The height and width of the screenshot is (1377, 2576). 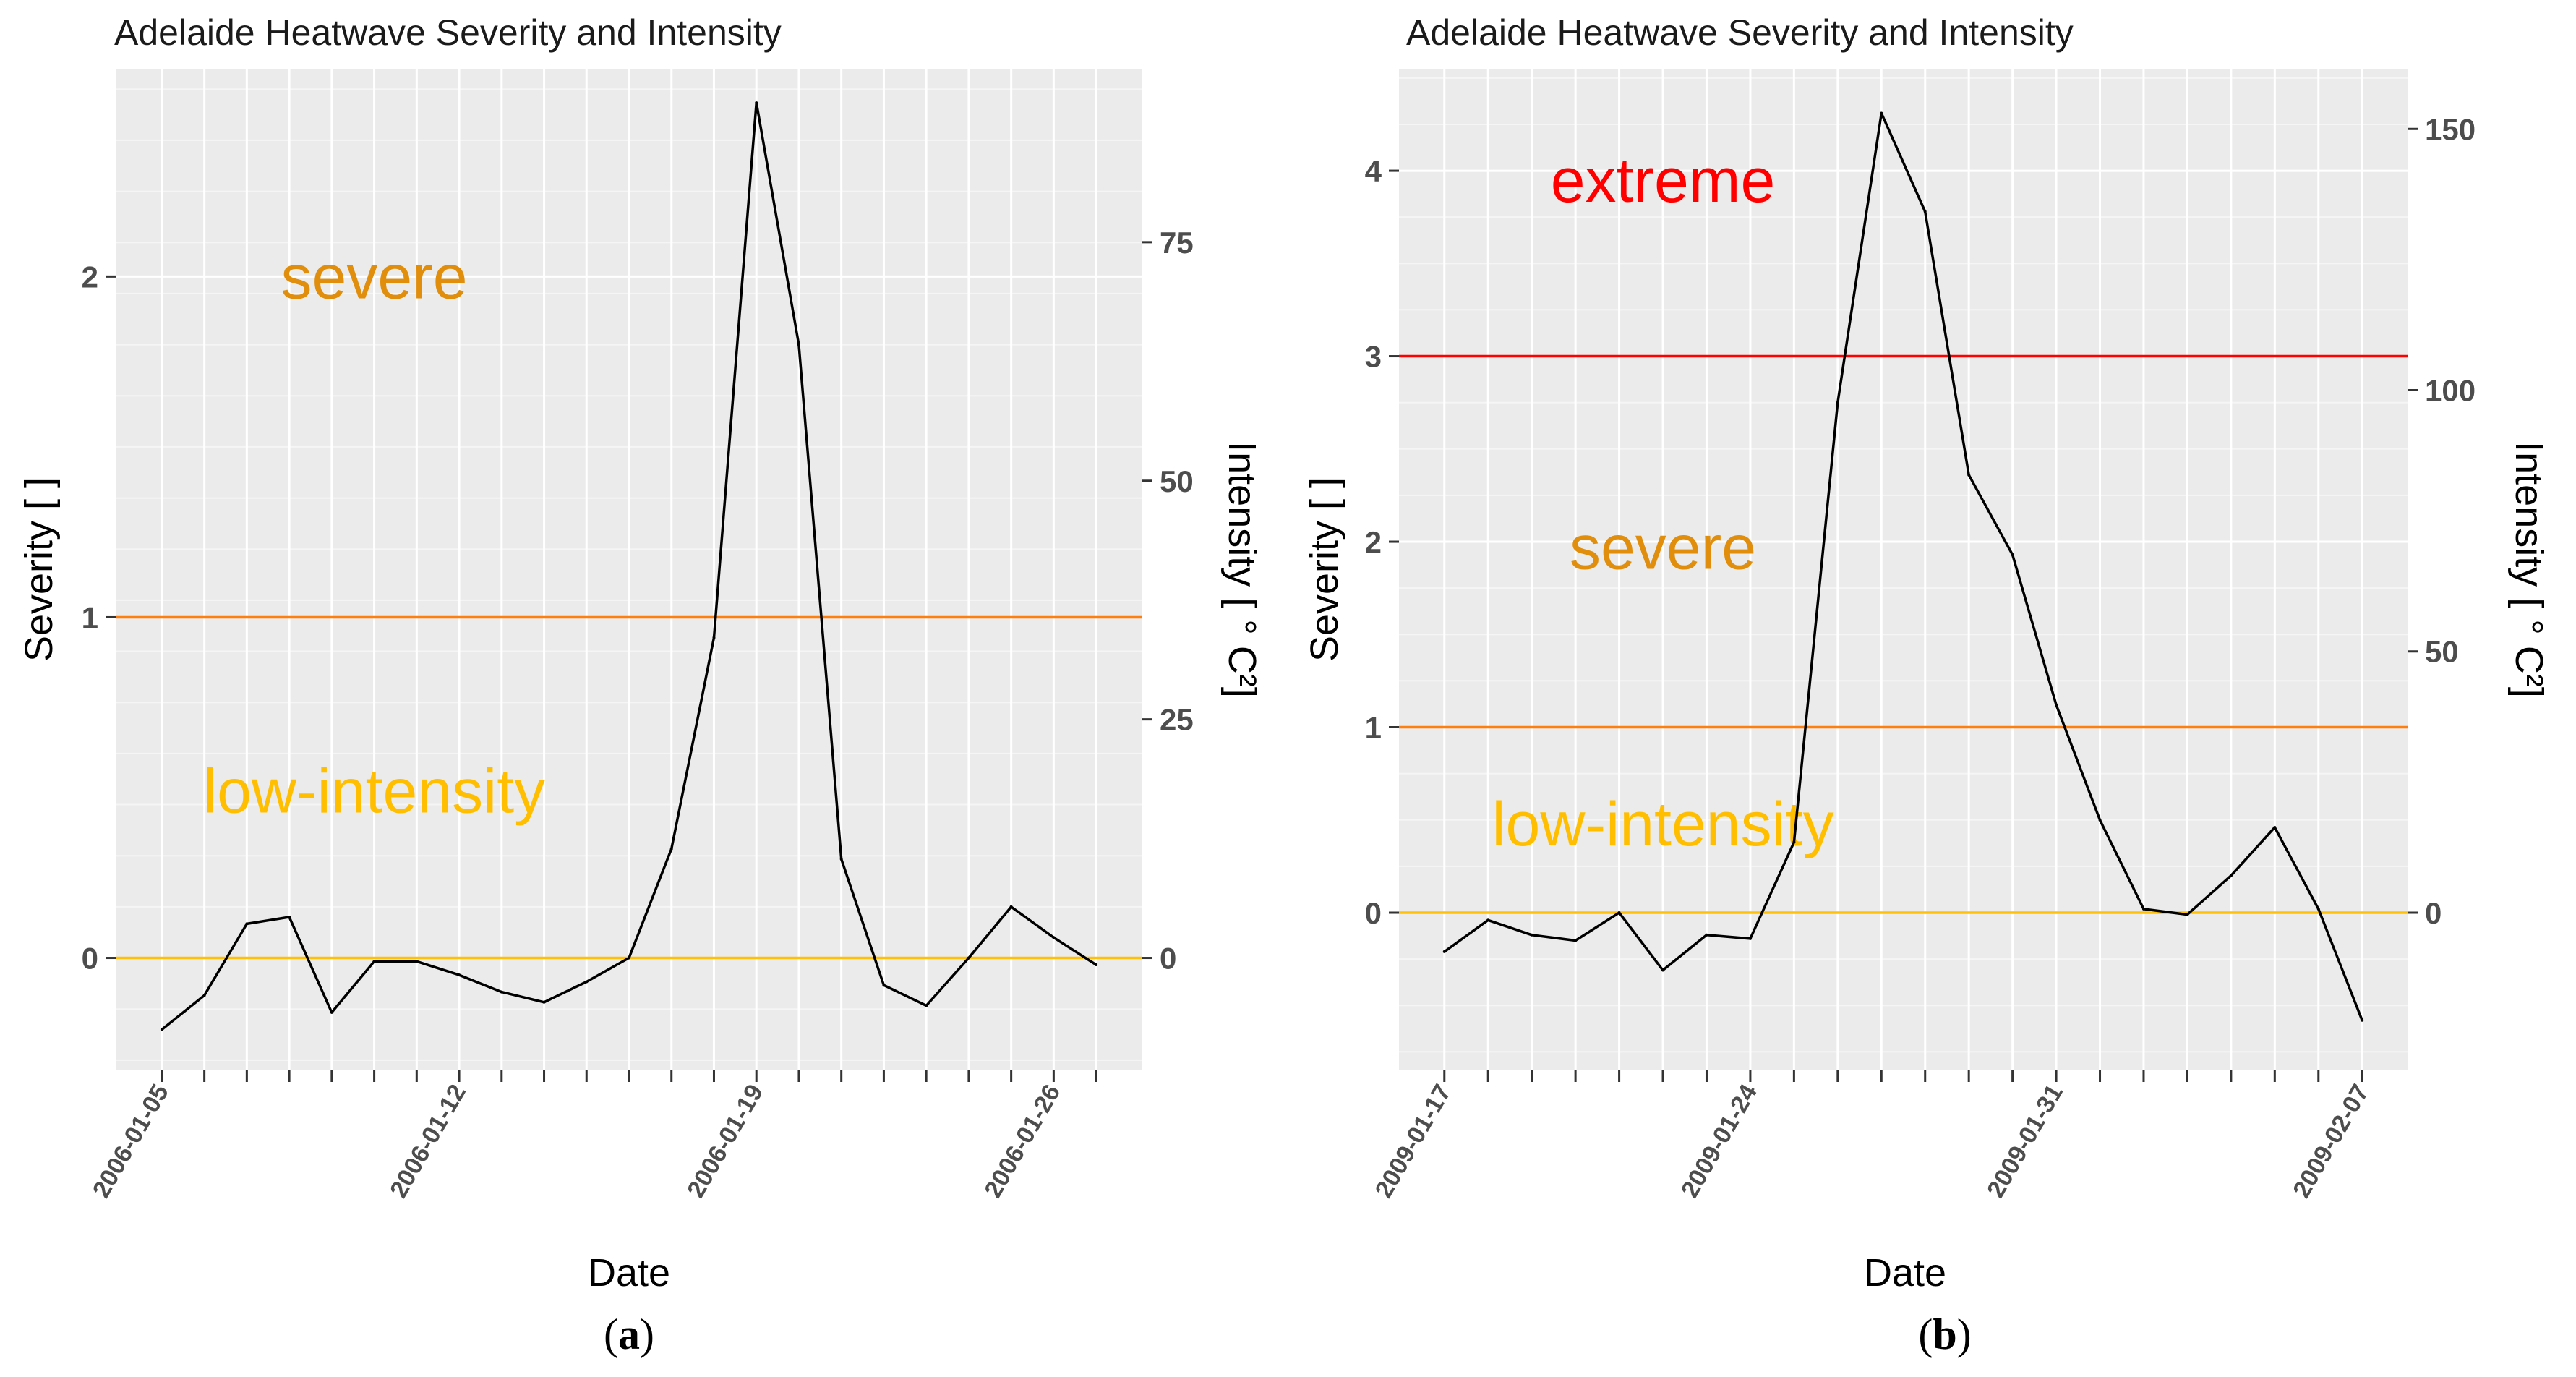 I want to click on panel-caption: (a), so click(x=629, y=1334).